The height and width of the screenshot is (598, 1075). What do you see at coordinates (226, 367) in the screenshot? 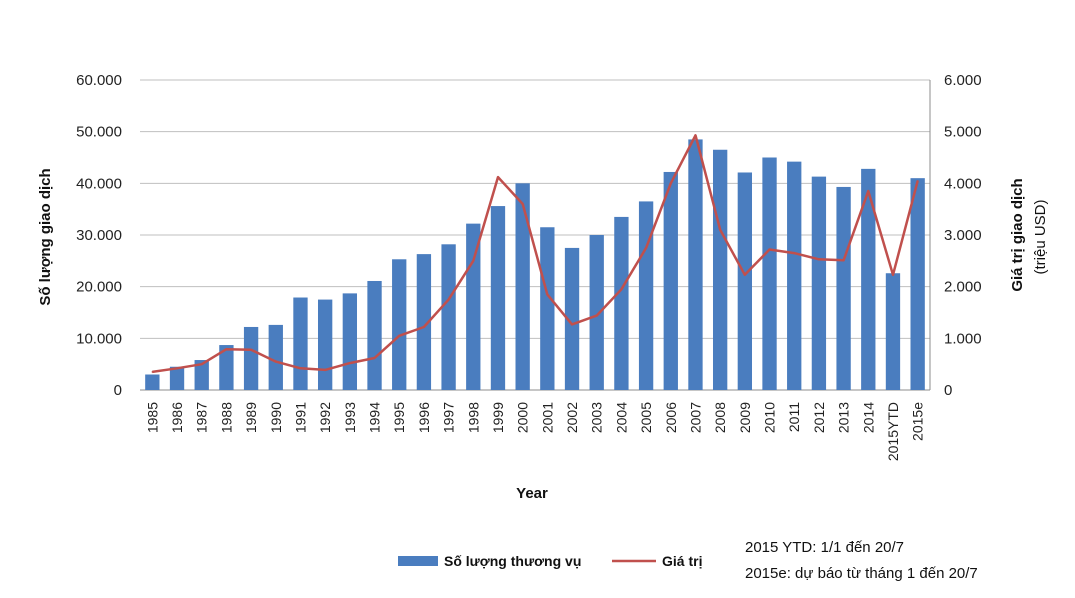
I see `bar-1988` at bounding box center [226, 367].